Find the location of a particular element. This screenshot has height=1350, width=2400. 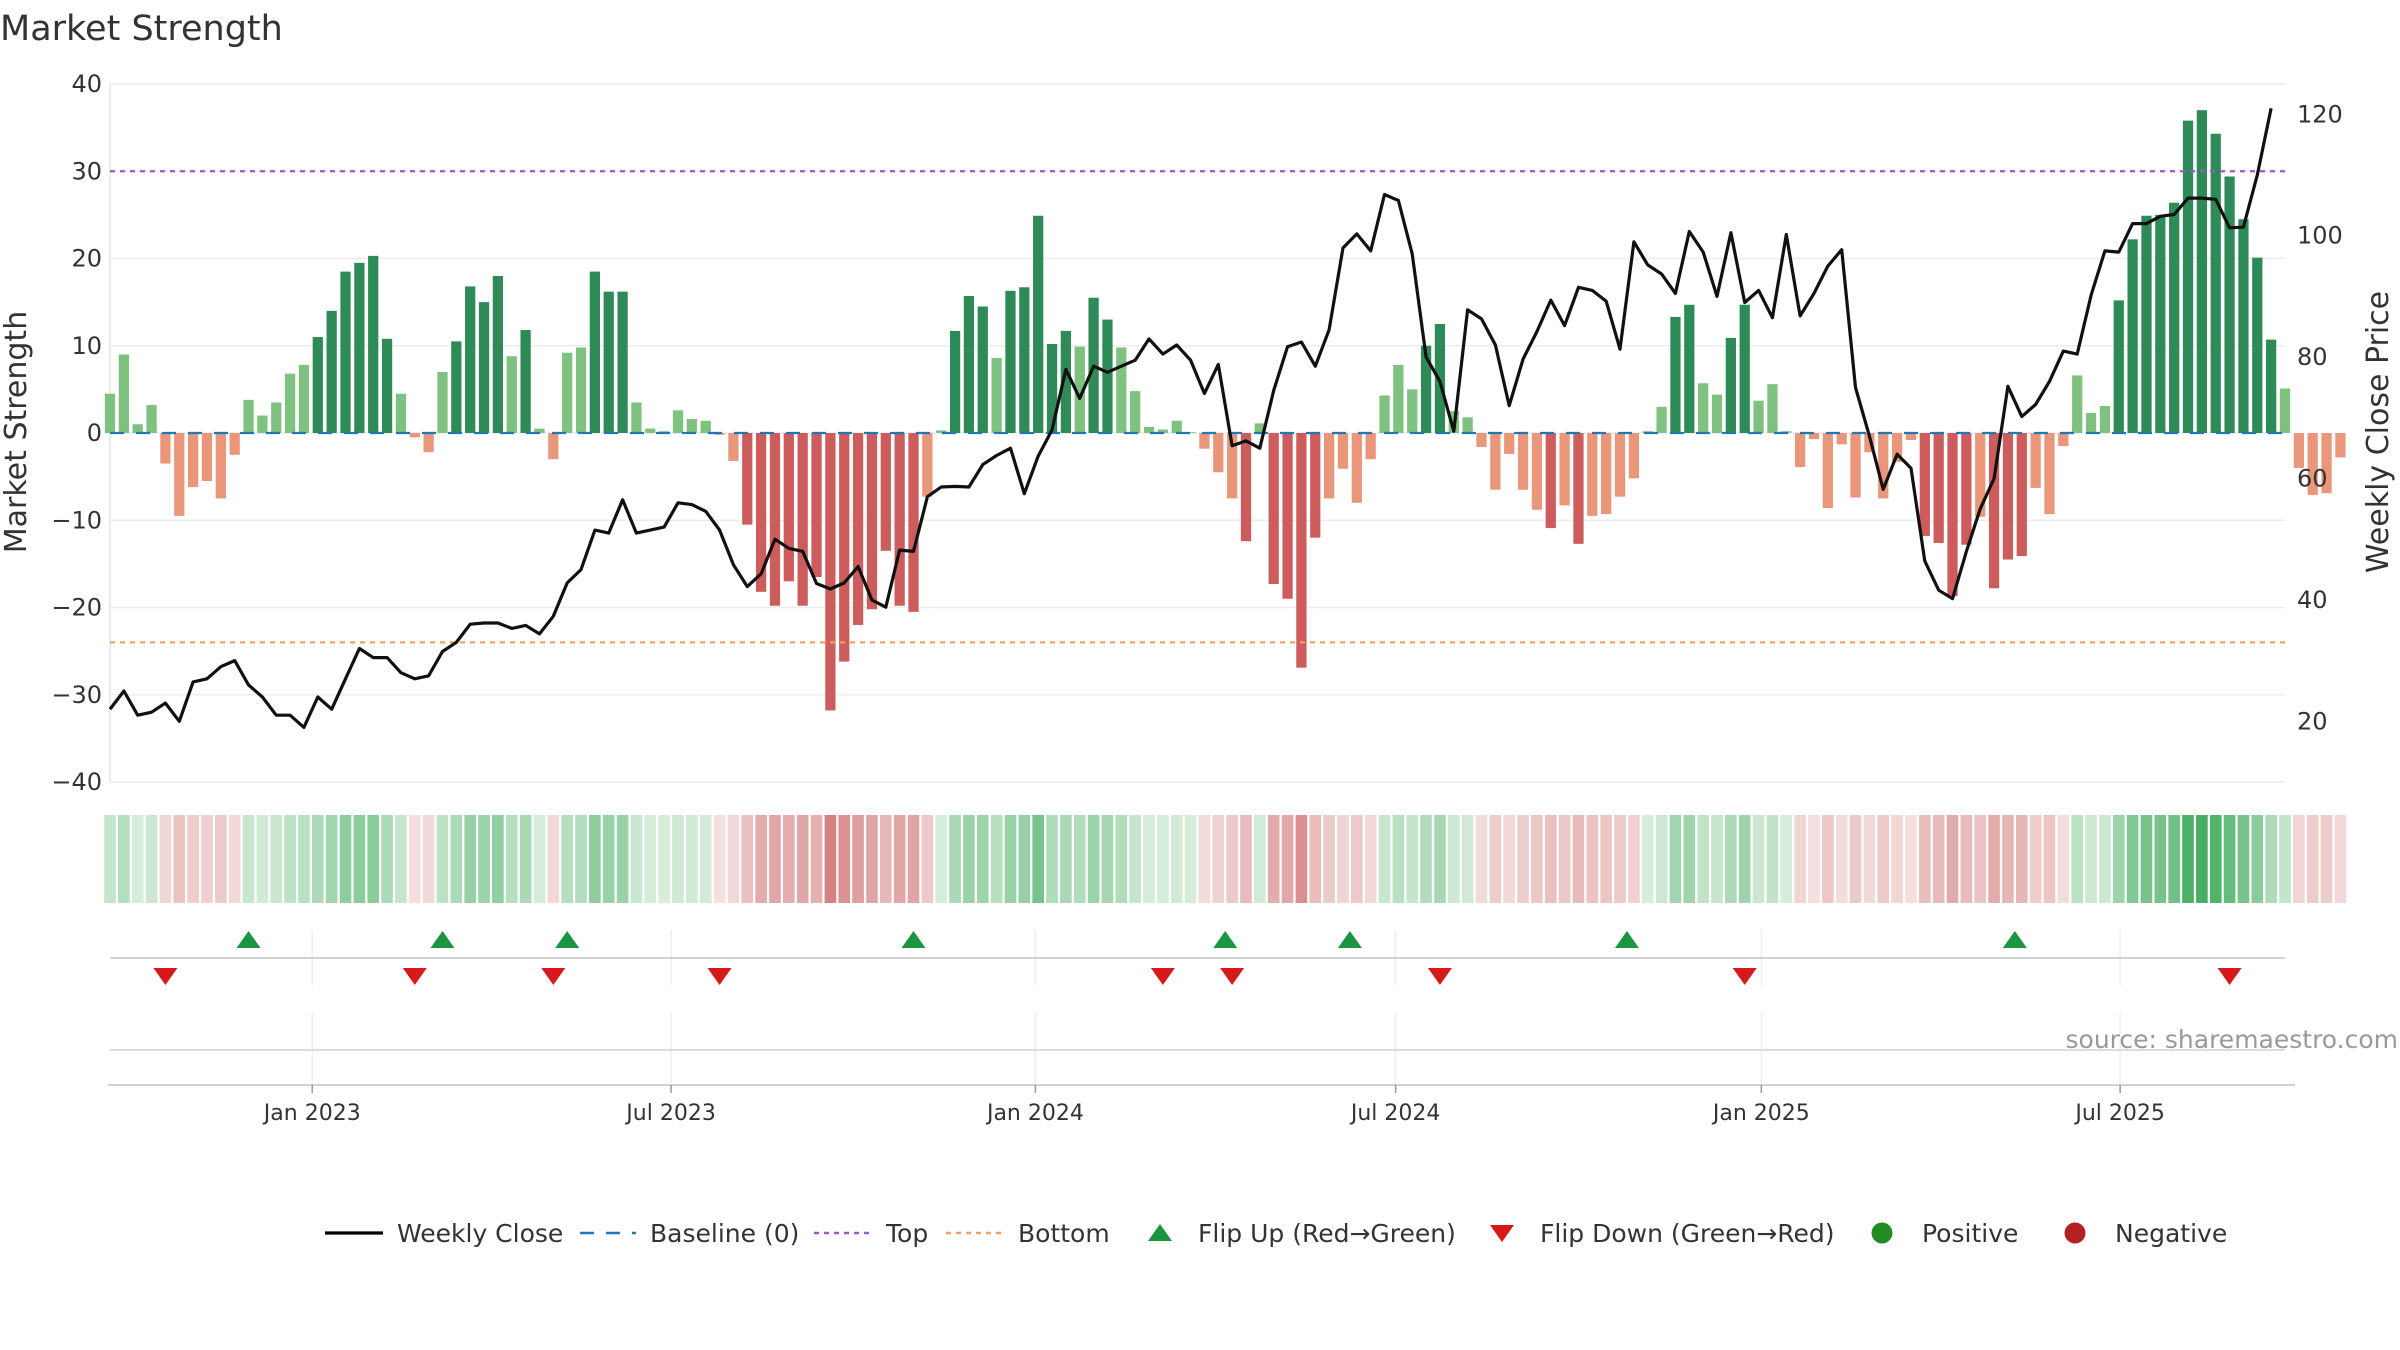

legend-item: Baseline (0) is located at coordinates (689, 1233).